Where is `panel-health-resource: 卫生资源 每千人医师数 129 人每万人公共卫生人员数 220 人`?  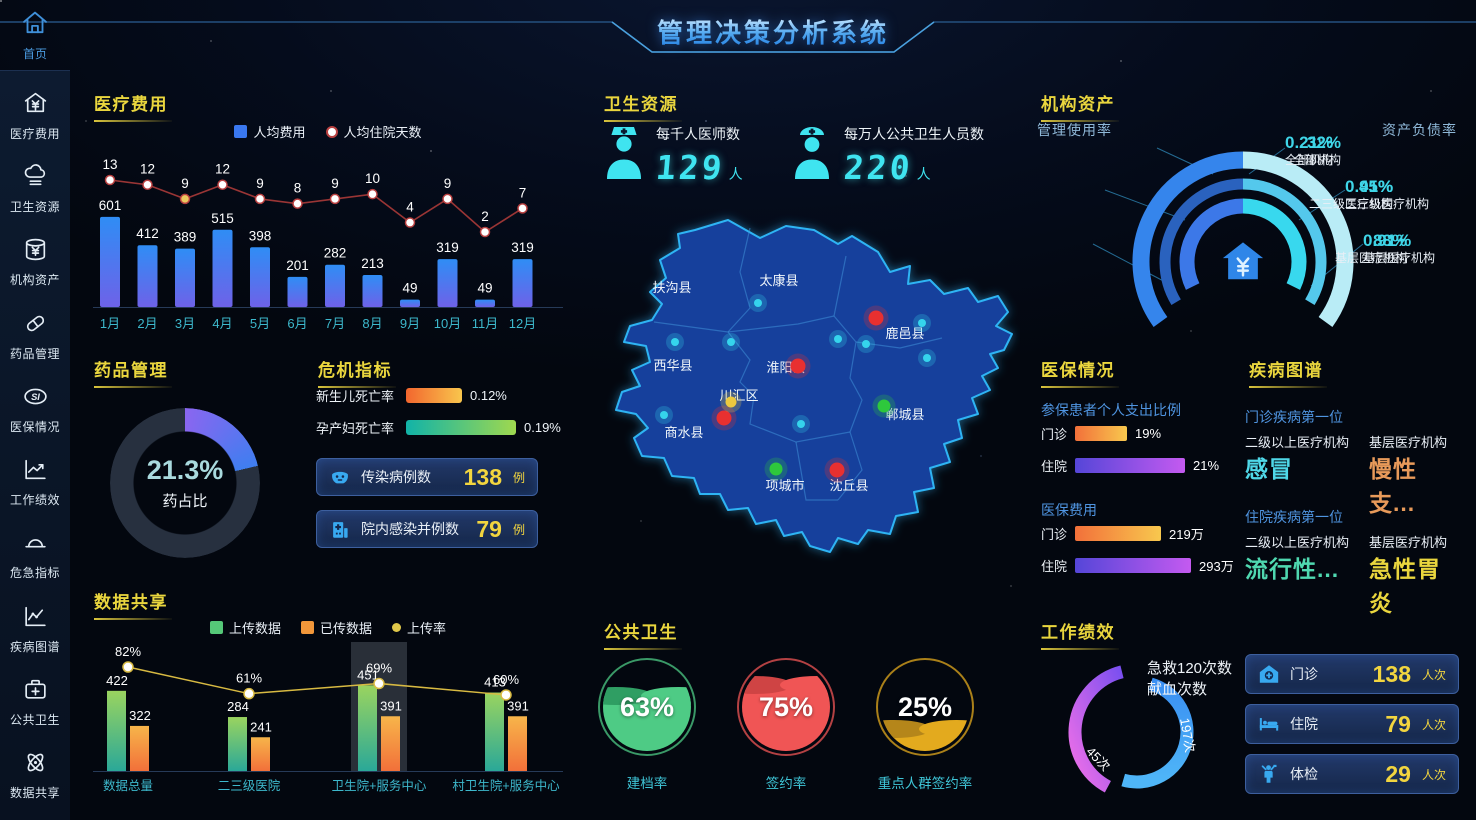 panel-health-resource: 卫生资源 每千人医师数 129 人每万人公共卫生人员数 220 人 is located at coordinates (813, 144).